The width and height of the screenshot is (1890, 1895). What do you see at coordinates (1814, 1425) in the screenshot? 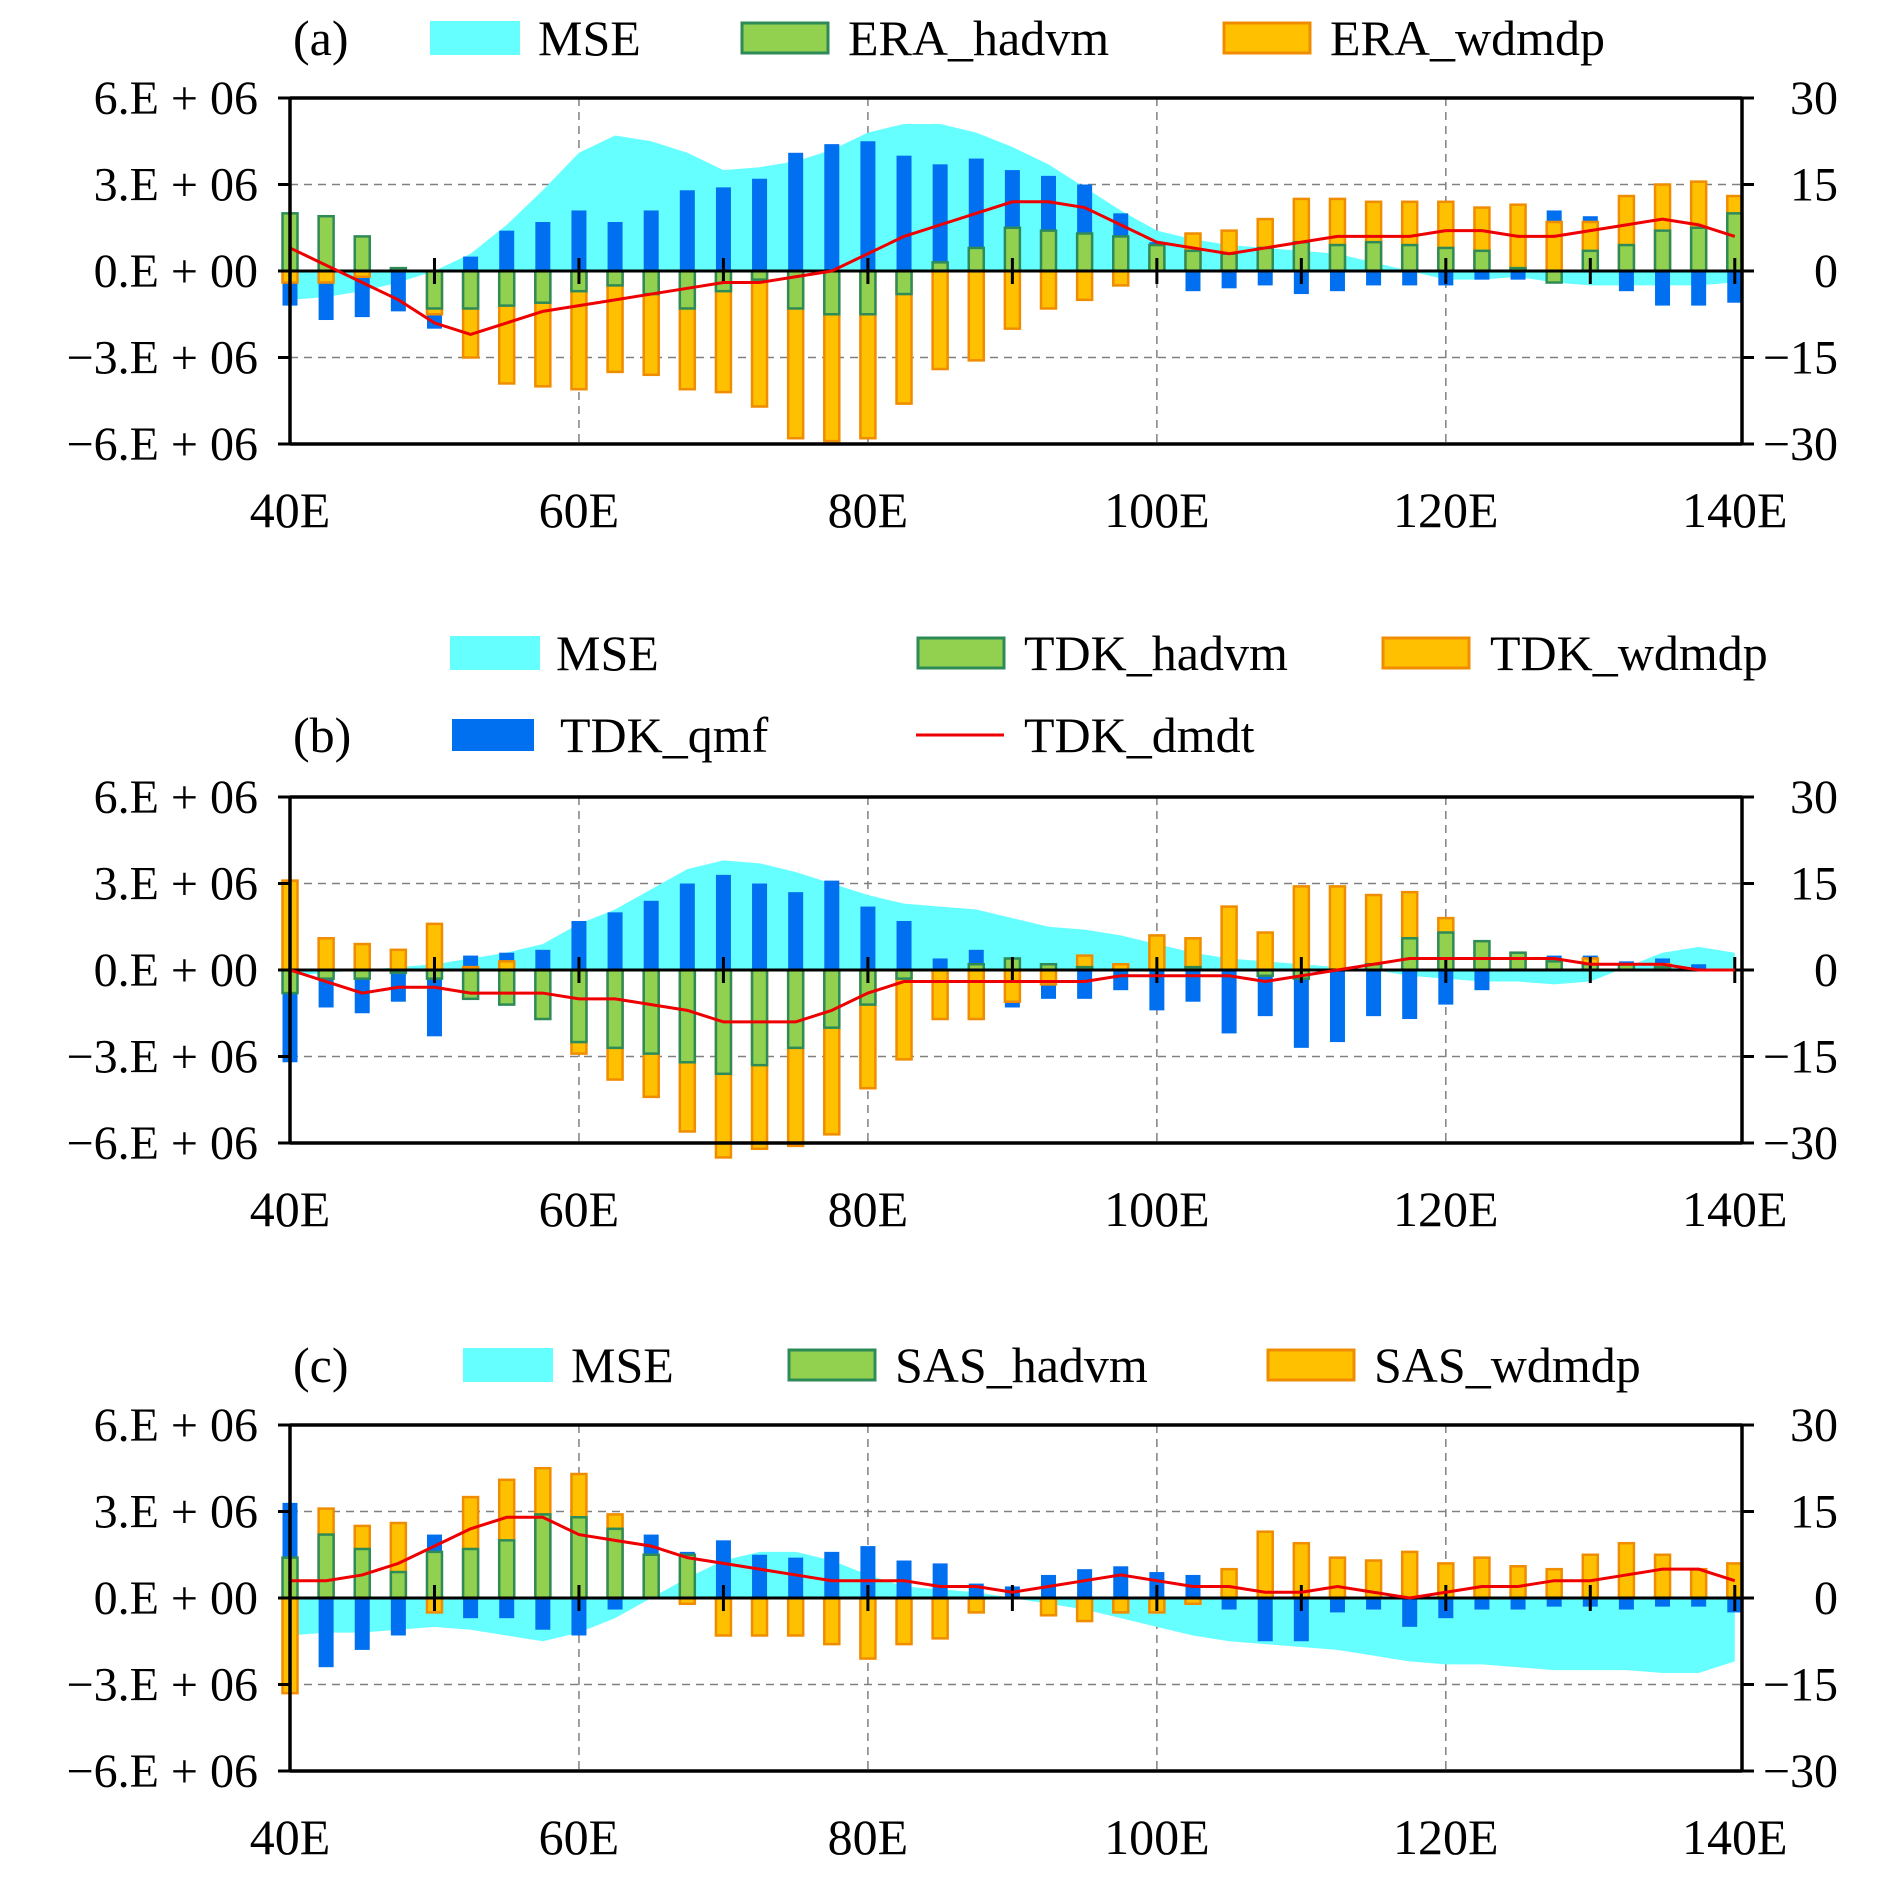
I see `right-tick-label: 30` at bounding box center [1814, 1425].